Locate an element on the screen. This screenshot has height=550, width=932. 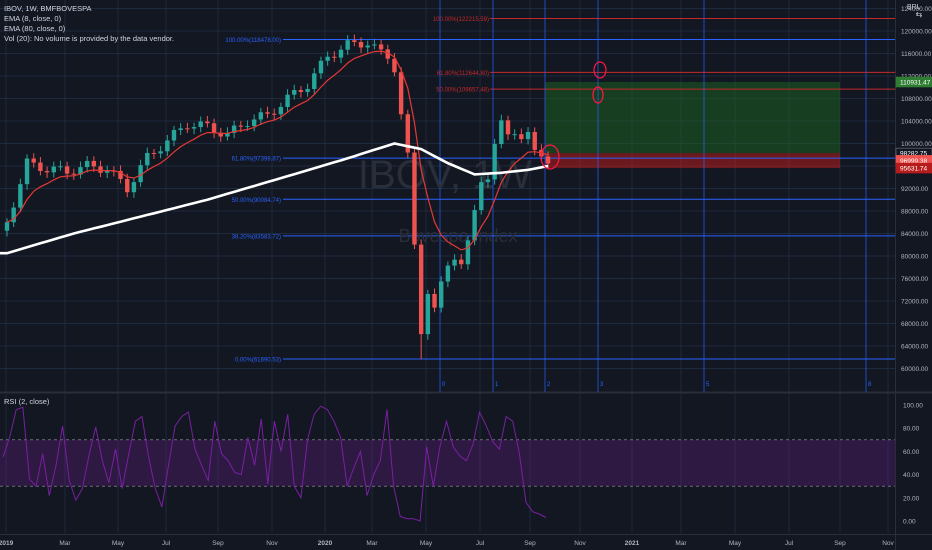
watermark-description: Bovespa Index is located at coordinates (457, 236).